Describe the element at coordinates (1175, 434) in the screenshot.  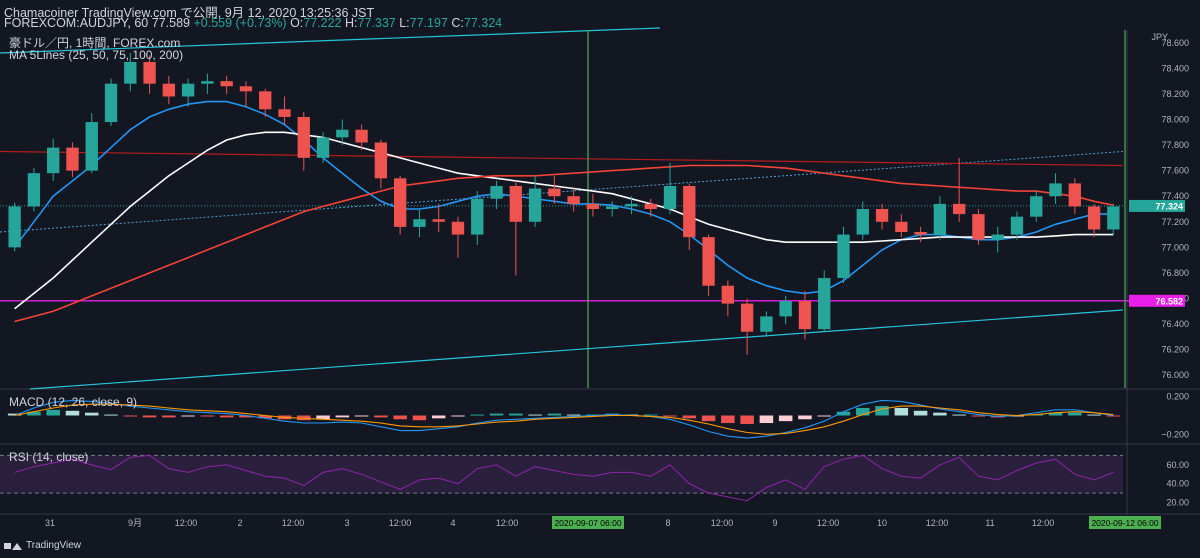
I see `macd-axis-tick: −0.200` at that location.